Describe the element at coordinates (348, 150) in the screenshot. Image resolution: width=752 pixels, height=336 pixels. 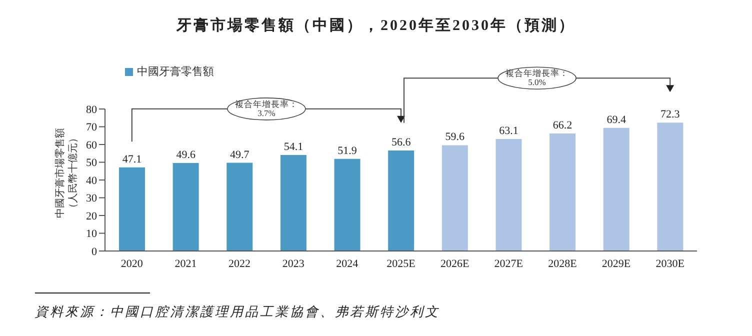
I see `data-label: 51.9` at that location.